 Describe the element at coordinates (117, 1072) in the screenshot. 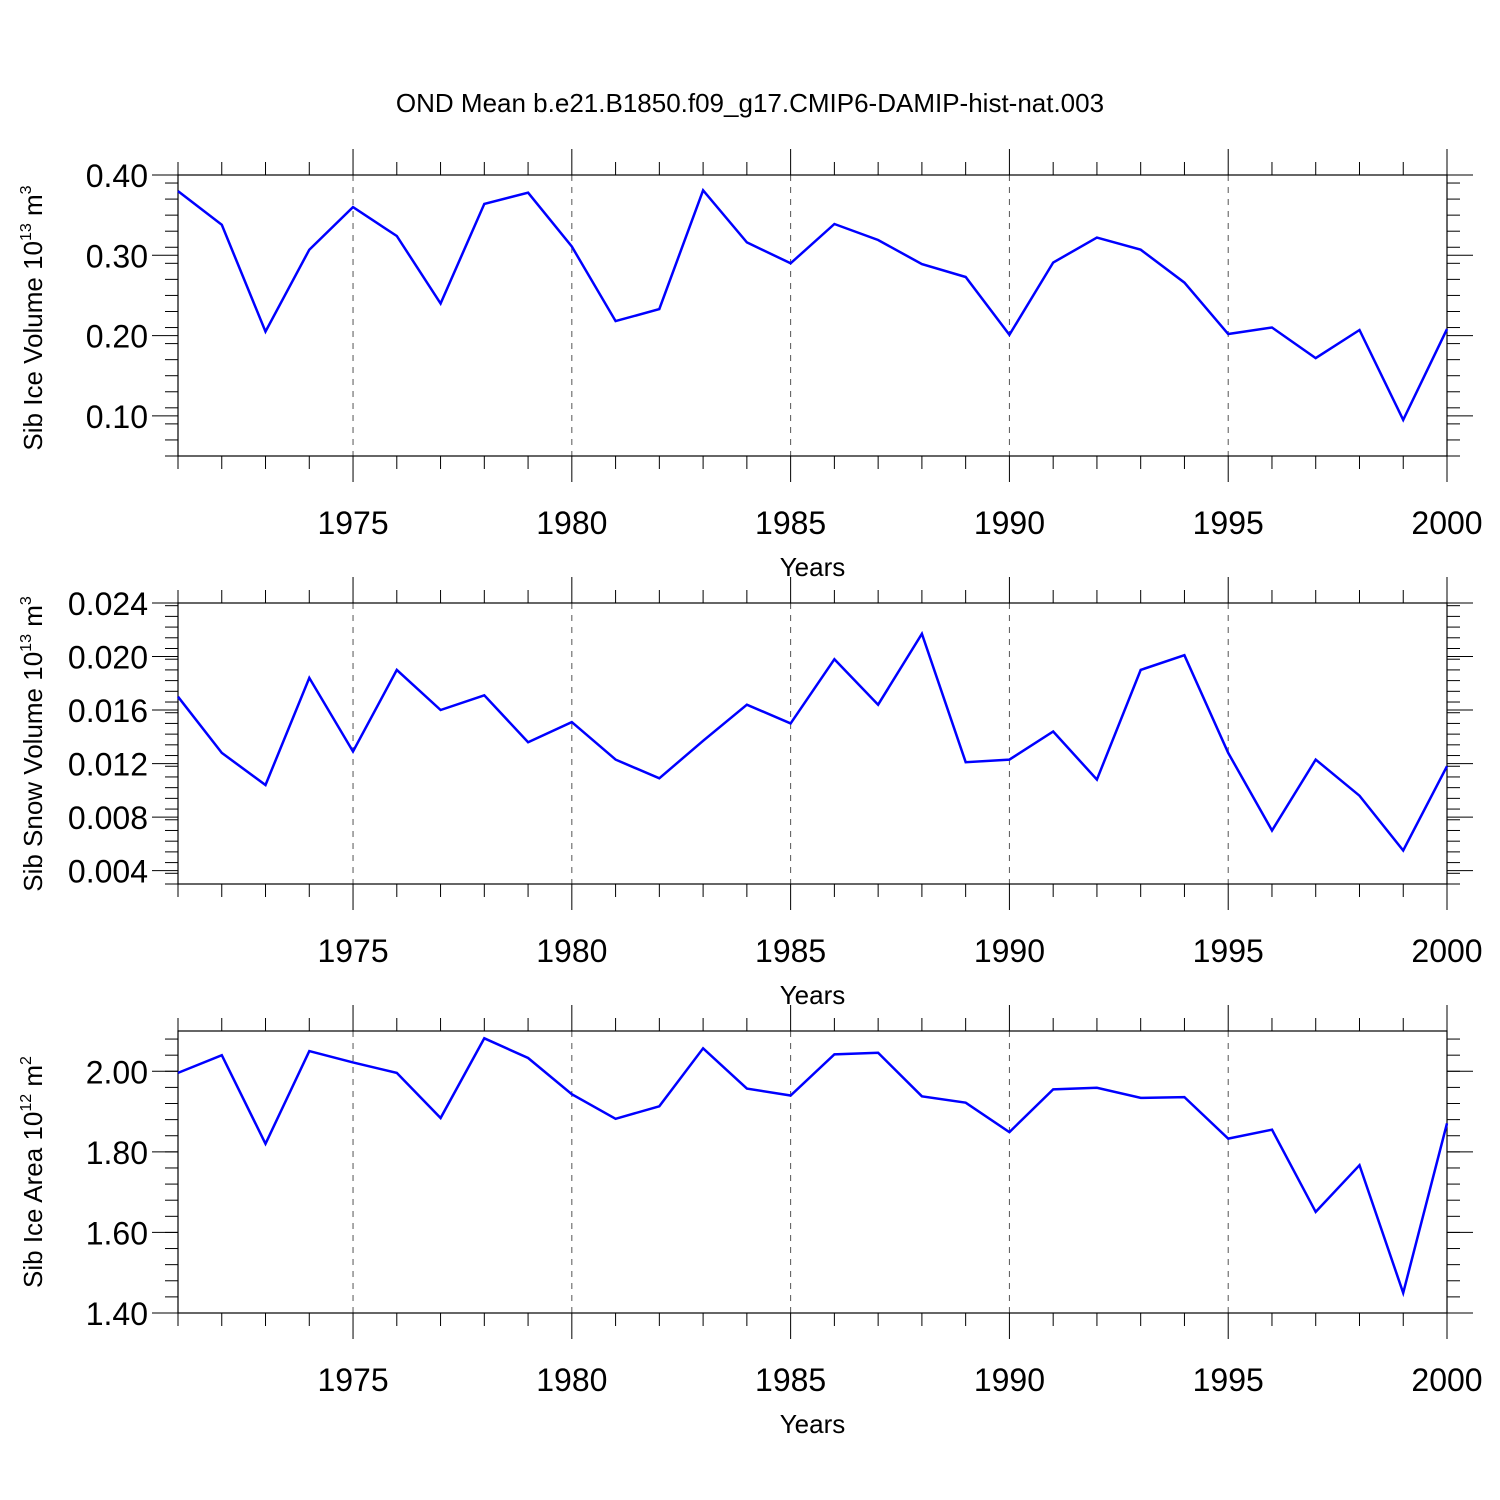

I see `y-tick-label: 2.00` at that location.